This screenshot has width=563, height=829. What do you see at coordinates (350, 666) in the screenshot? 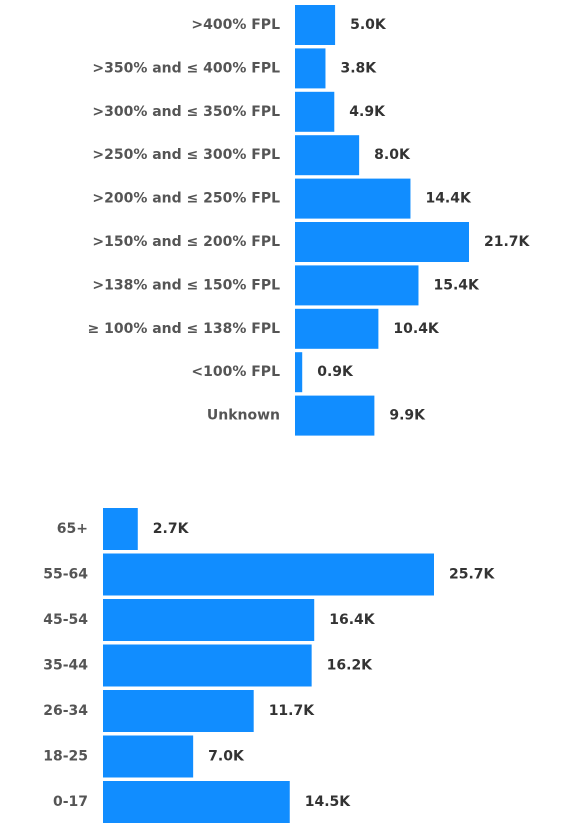
I see `data-label: 16.2K` at bounding box center [350, 666].